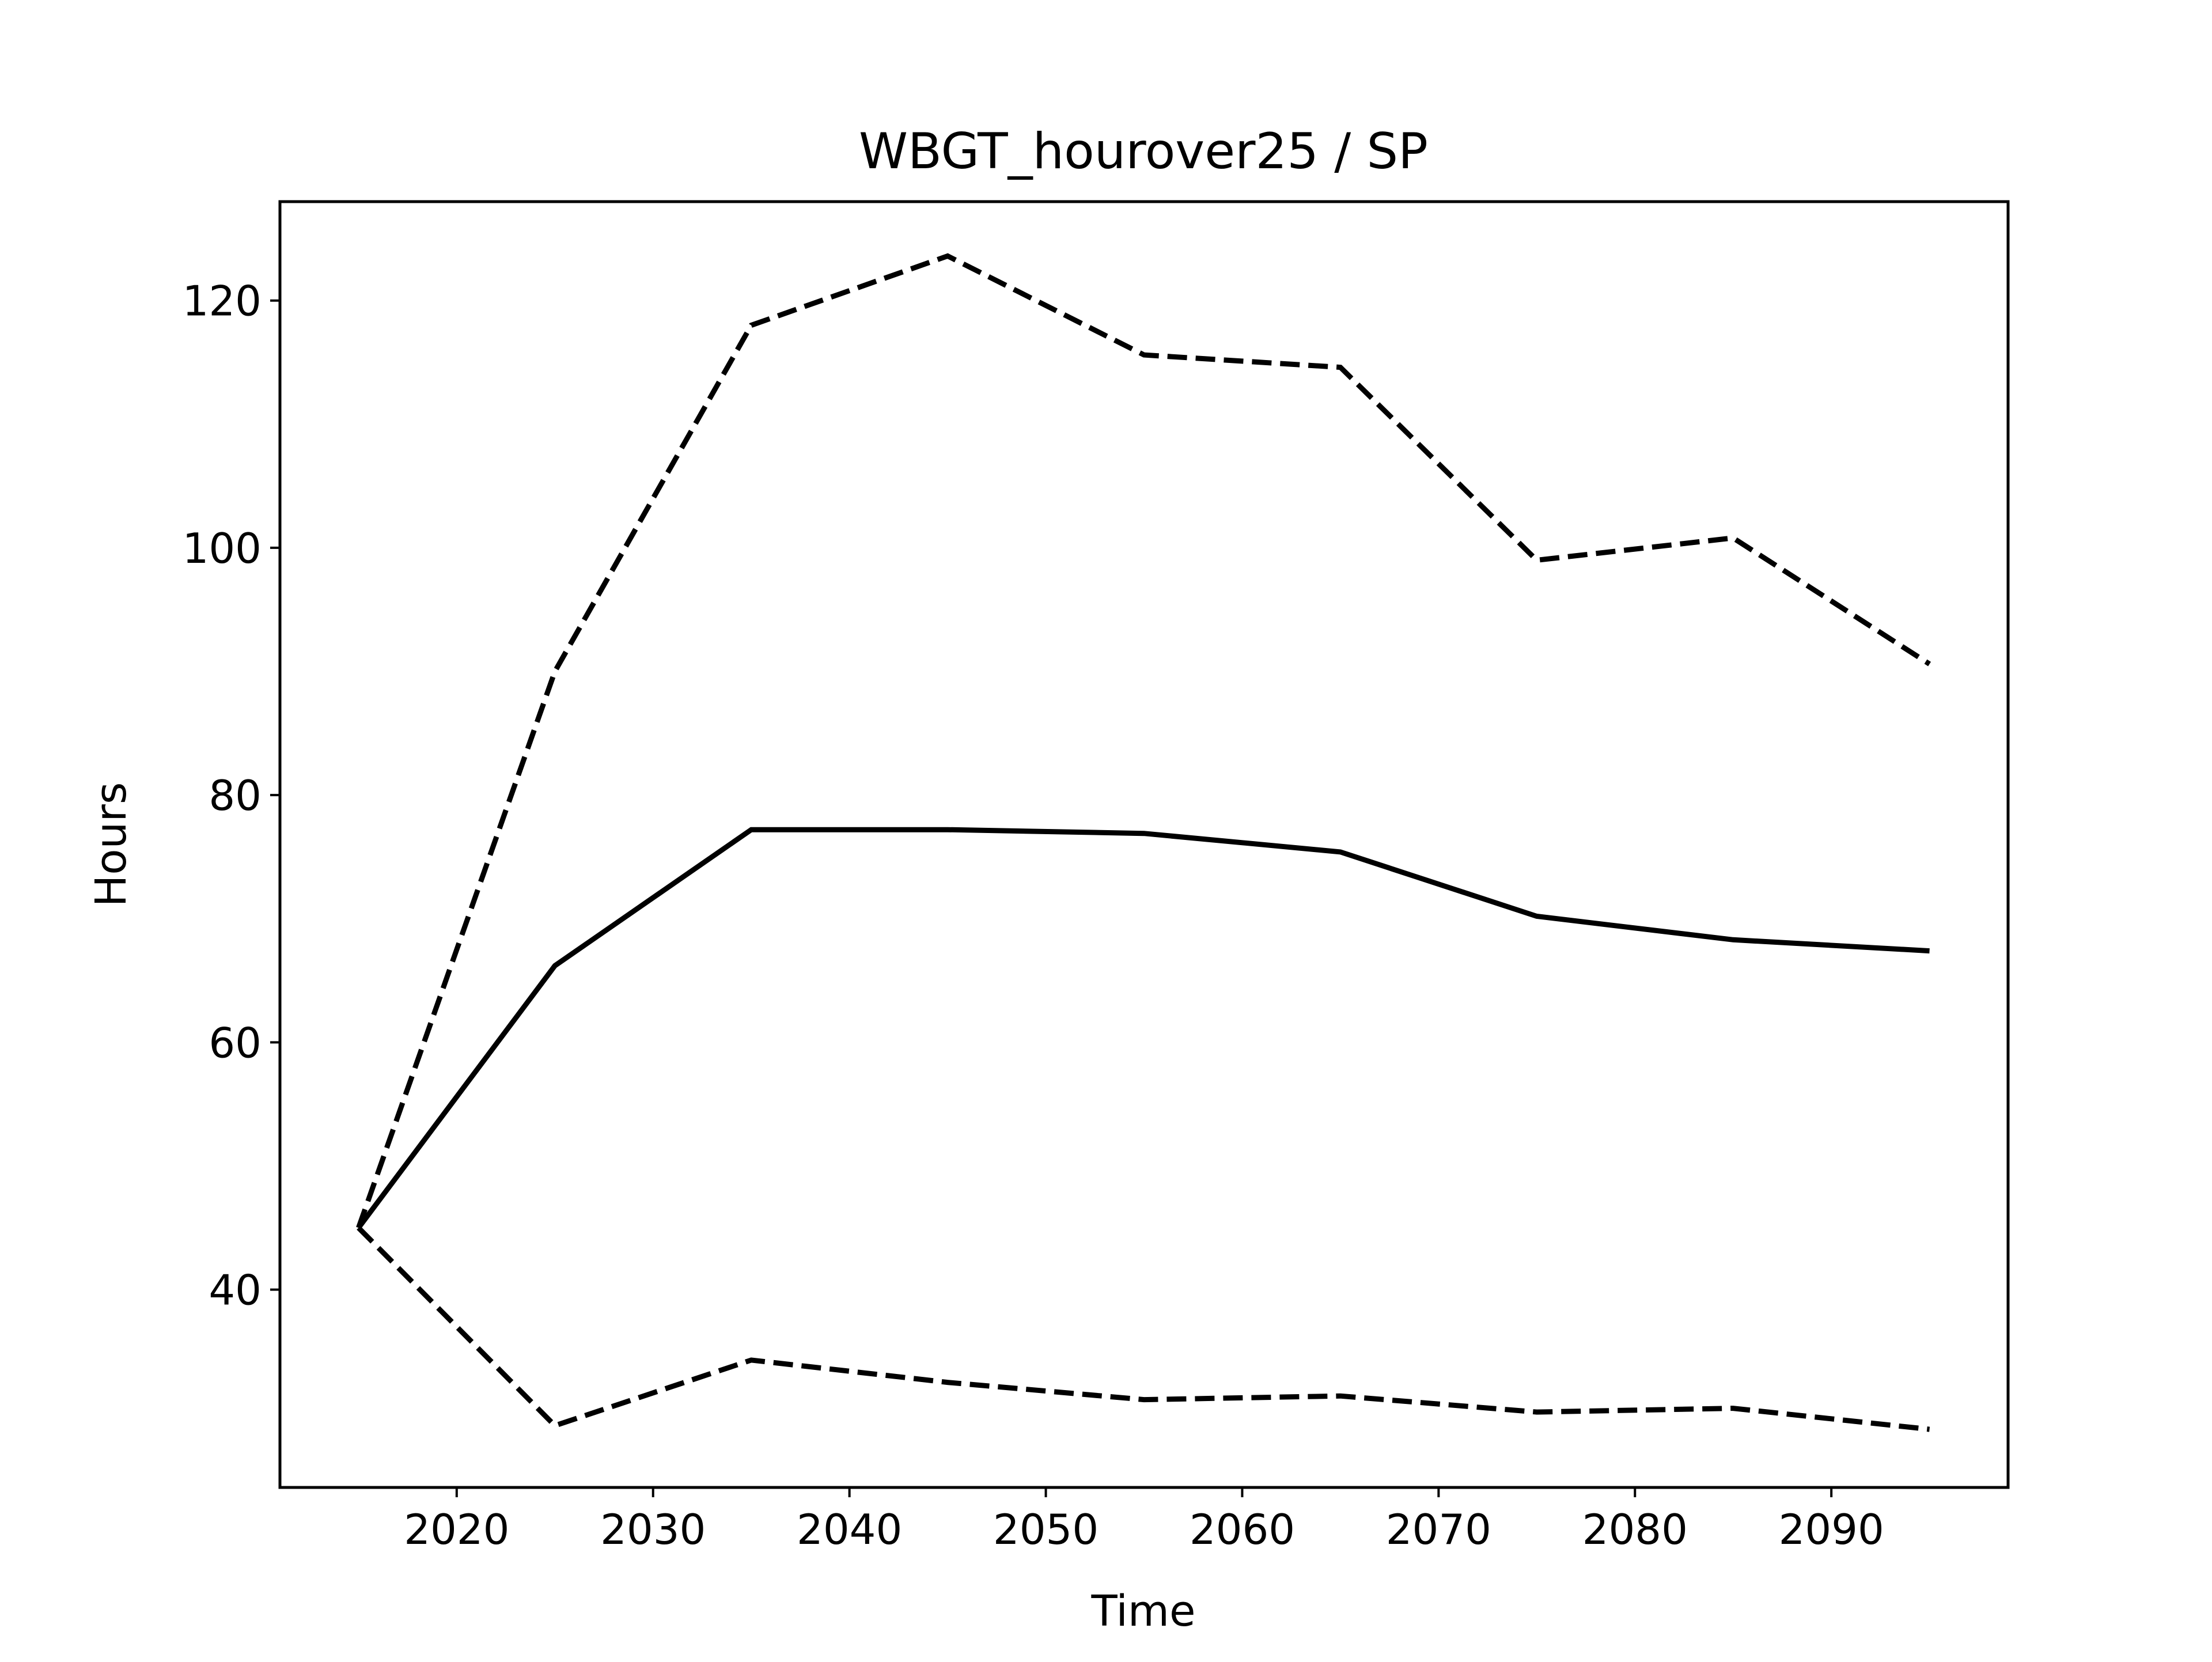 The height and width of the screenshot is (1662, 2212). What do you see at coordinates (653, 1529) in the screenshot?
I see `x-tick-label: 2030` at bounding box center [653, 1529].